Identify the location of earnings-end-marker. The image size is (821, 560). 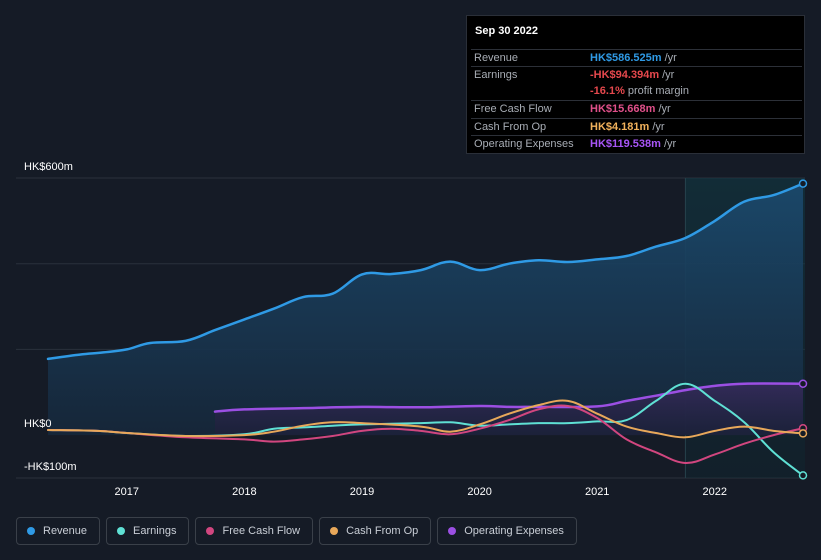
(803, 475).